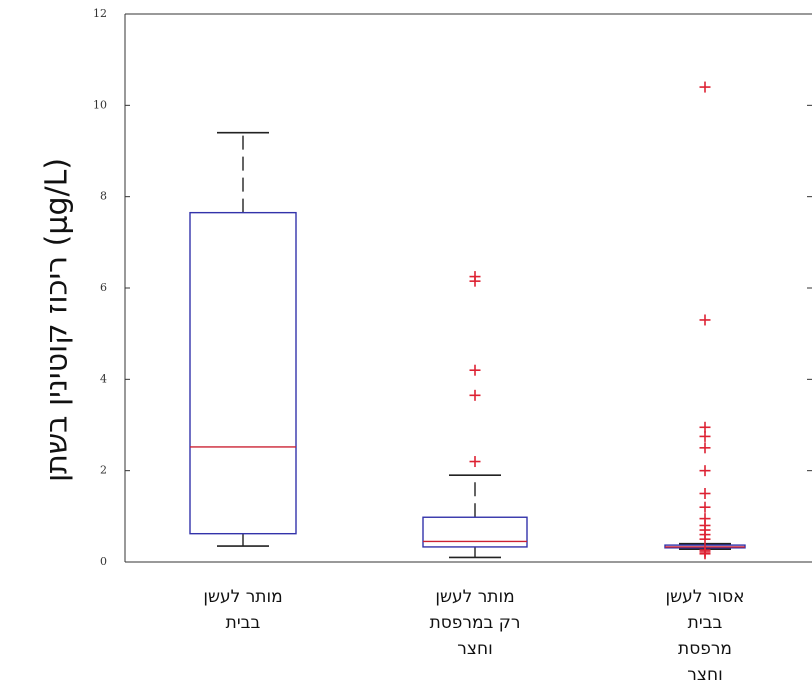 This screenshot has height=696, width=812. I want to click on y-tick-label: 4, so click(103, 378).